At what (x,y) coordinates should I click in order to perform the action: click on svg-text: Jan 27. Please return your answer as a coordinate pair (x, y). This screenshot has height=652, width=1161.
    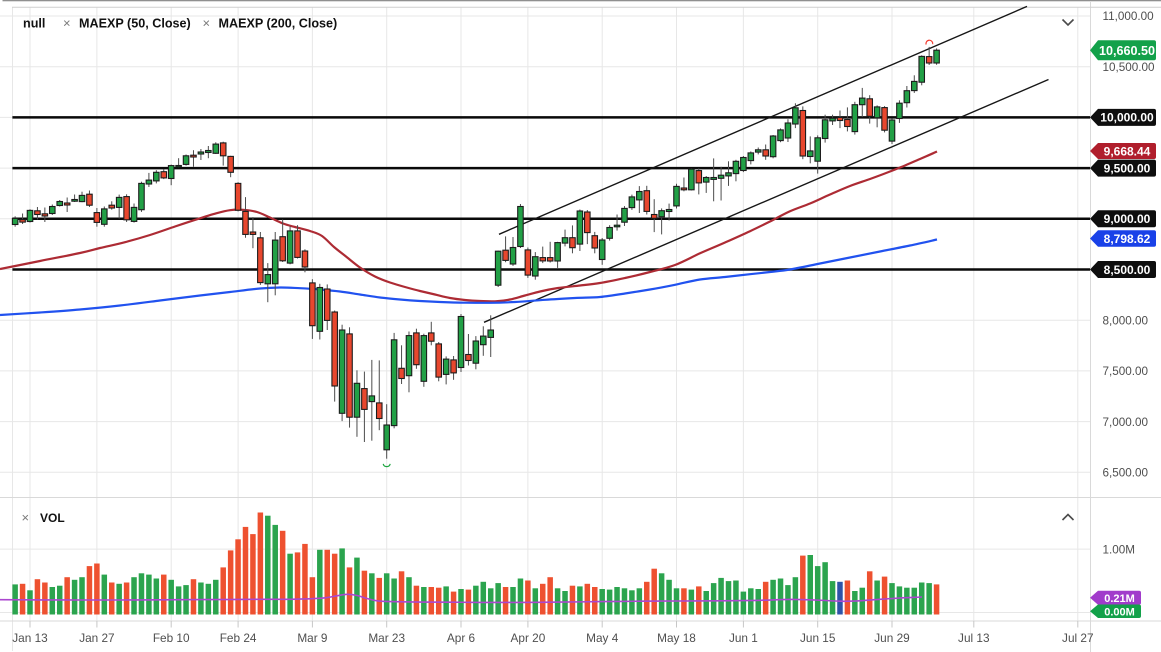
    Looking at the image, I should click on (96, 638).